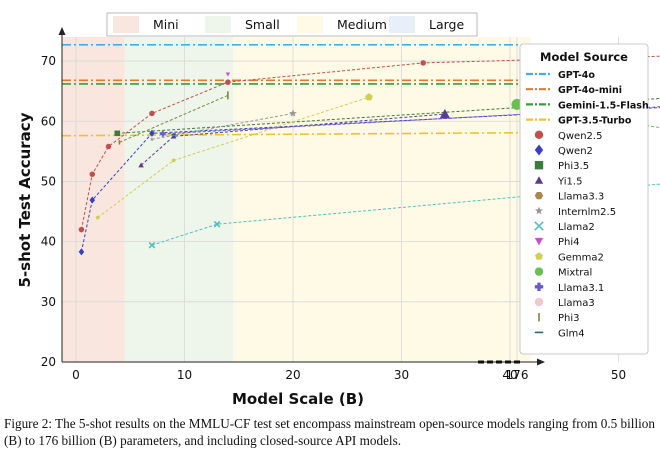 The image size is (660, 461). What do you see at coordinates (292, 375) in the screenshot?
I see `x-tick-label: 20` at bounding box center [292, 375].